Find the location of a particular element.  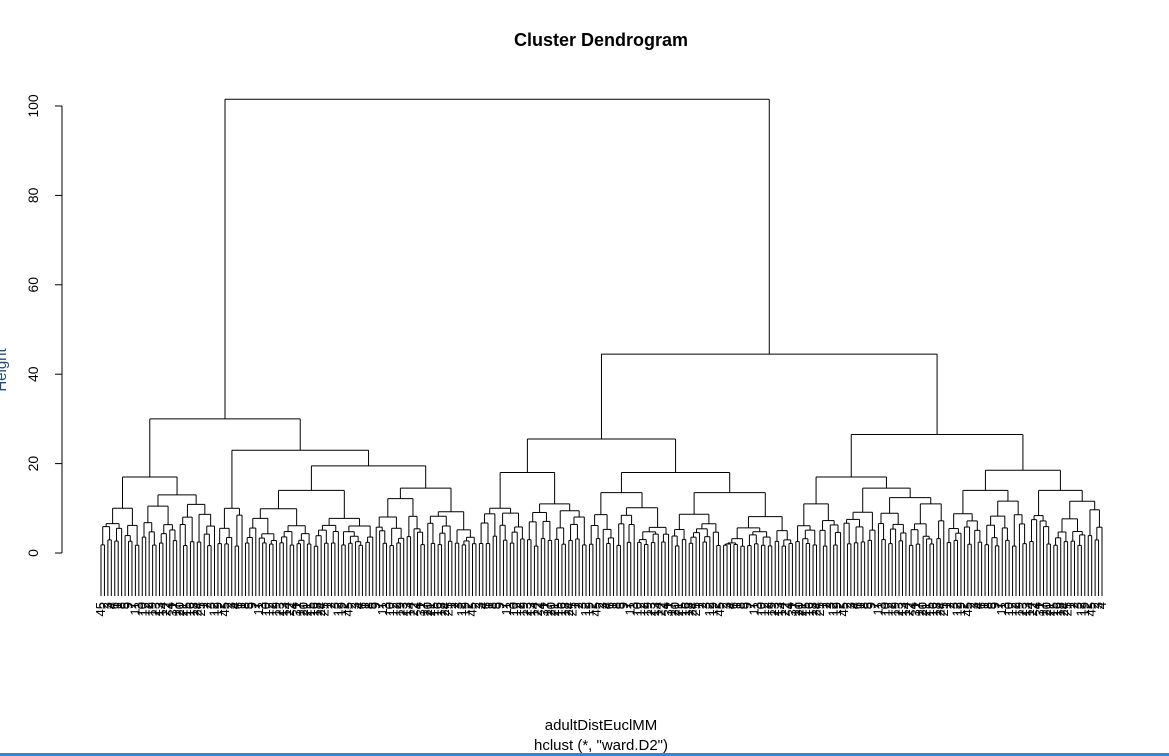

leaf-label: 18 is located at coordinates (441, 609).